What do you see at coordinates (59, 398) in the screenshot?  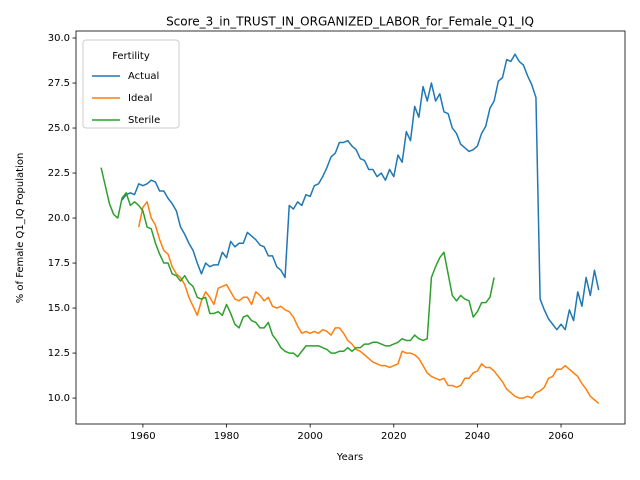 I see `y-tick-label: 10.0` at bounding box center [59, 398].